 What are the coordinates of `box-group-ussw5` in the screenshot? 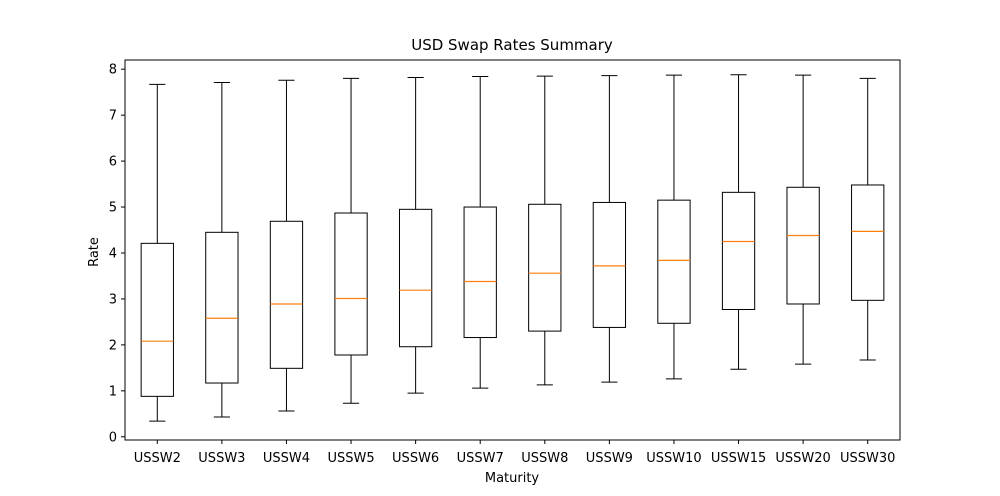 It's located at (351, 240).